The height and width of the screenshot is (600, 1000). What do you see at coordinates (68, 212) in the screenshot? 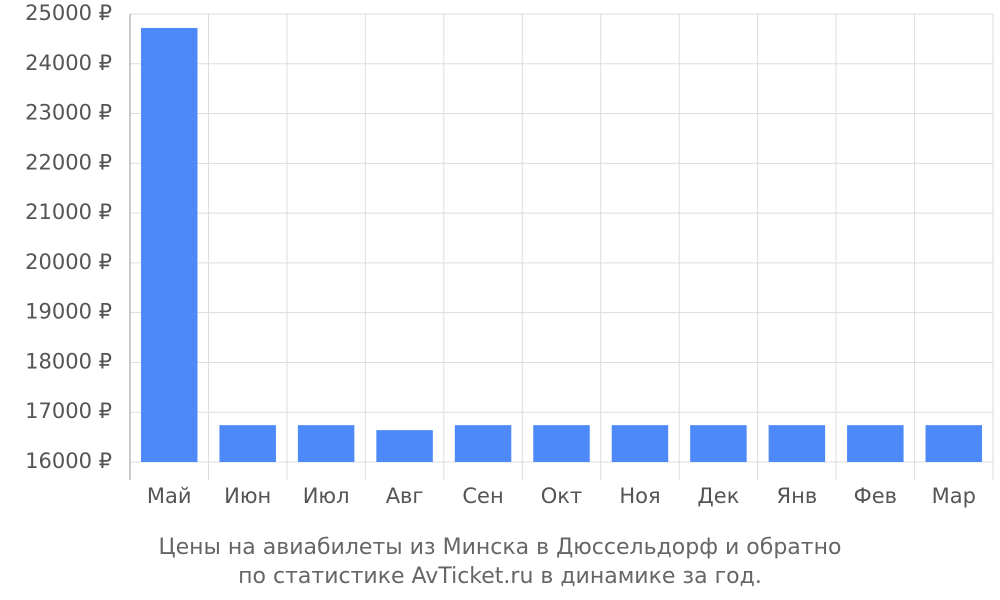
I see `y-tick-label: 21000 ₽` at bounding box center [68, 212].